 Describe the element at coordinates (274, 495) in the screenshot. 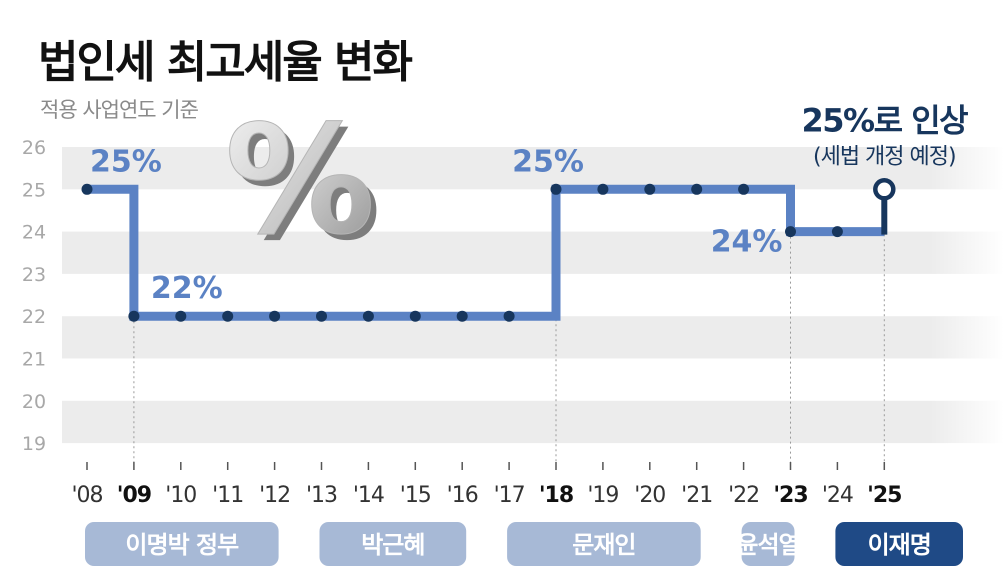

I see `x-tick-label: '12` at that location.